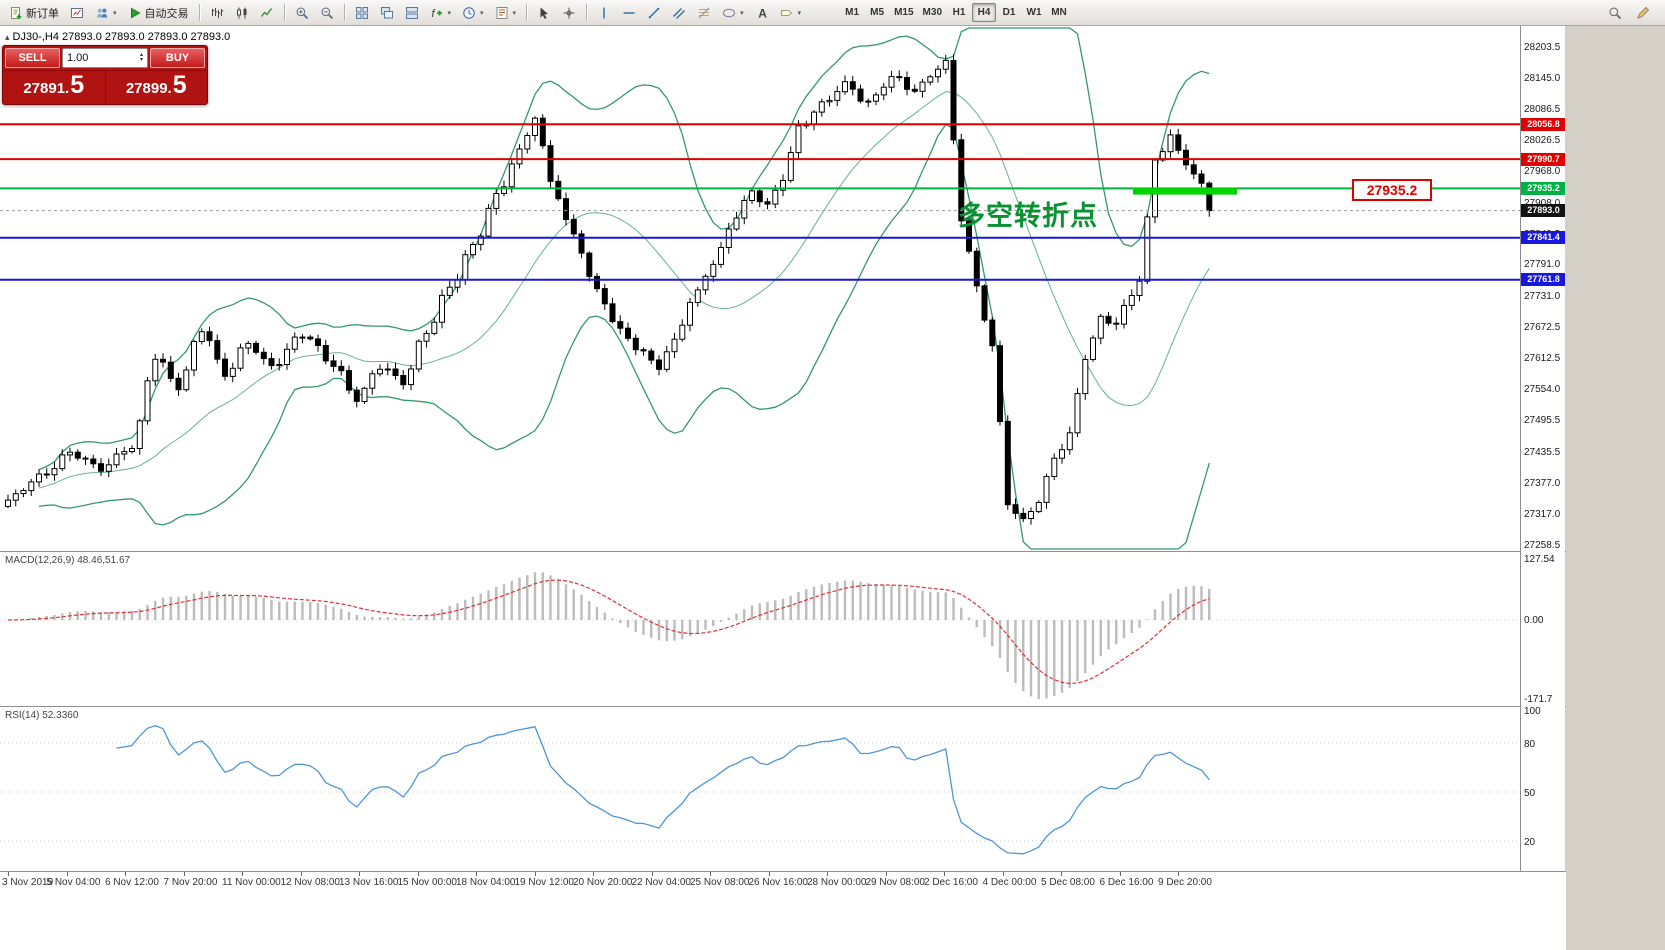 This screenshot has height=950, width=1665. I want to click on new-order-button: 新订单, so click(34, 13).